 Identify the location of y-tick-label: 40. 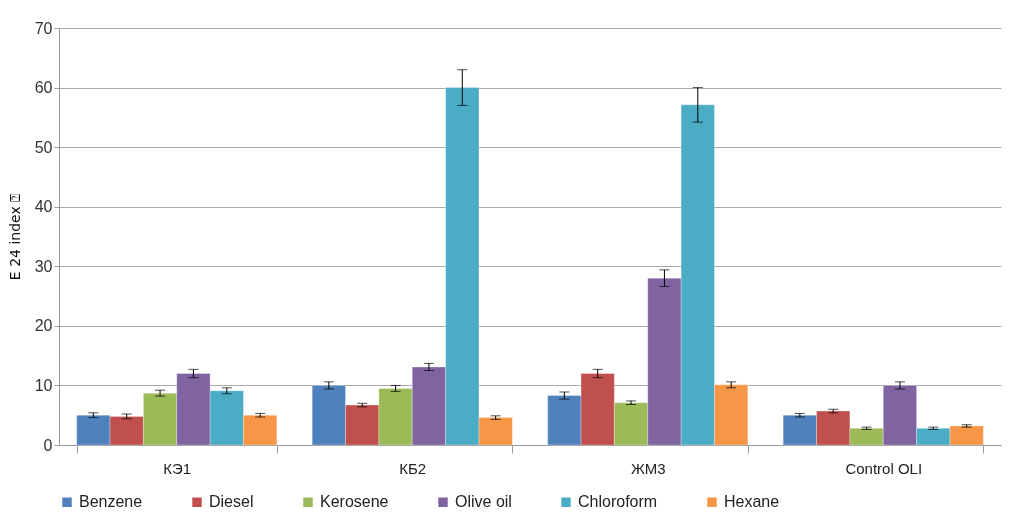
(43, 207).